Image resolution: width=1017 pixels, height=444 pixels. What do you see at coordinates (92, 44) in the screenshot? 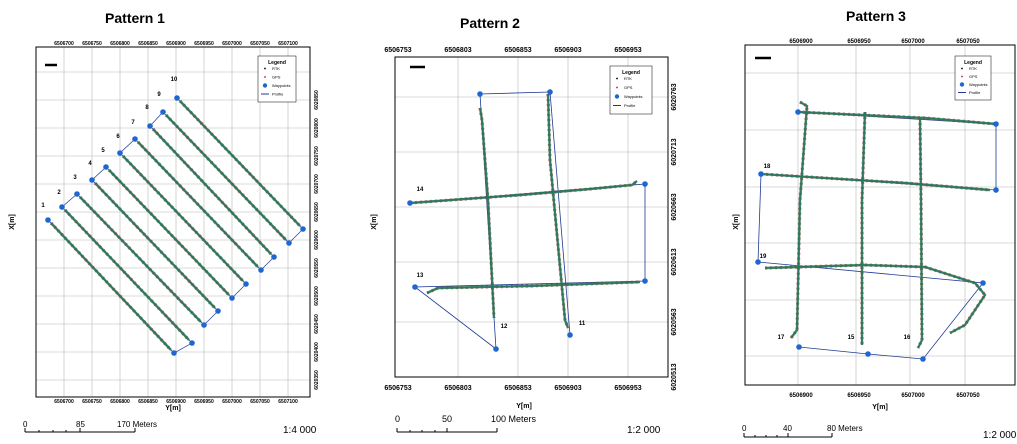
I see `top-tick-label: 6506750` at bounding box center [92, 44].